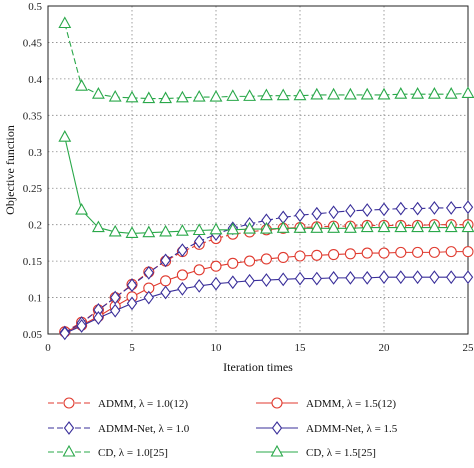 The image size is (474, 468). What do you see at coordinates (143, 404) in the screenshot?
I see `legend-label: ADMM, λ = 1.0(12)` at bounding box center [143, 404].